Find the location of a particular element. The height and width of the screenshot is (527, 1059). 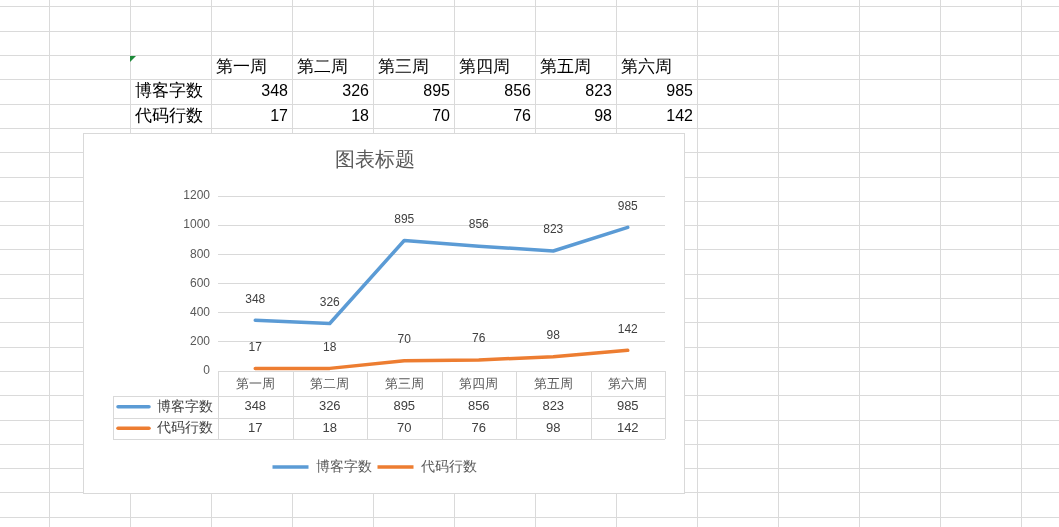

annotation: 895 is located at coordinates (404, 218).